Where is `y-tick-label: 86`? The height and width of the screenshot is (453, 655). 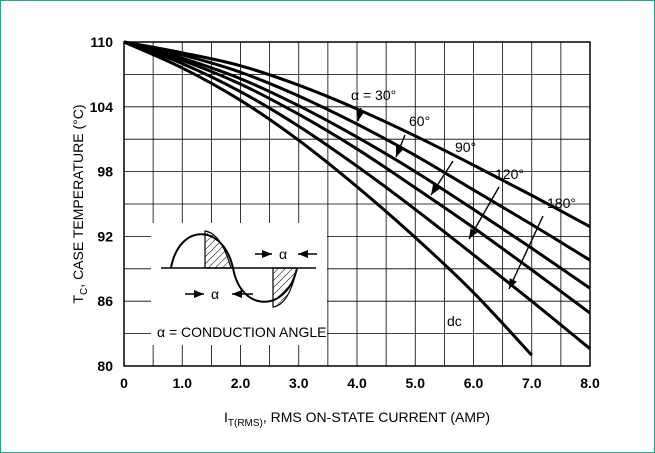
y-tick-label: 86 is located at coordinates (105, 301).